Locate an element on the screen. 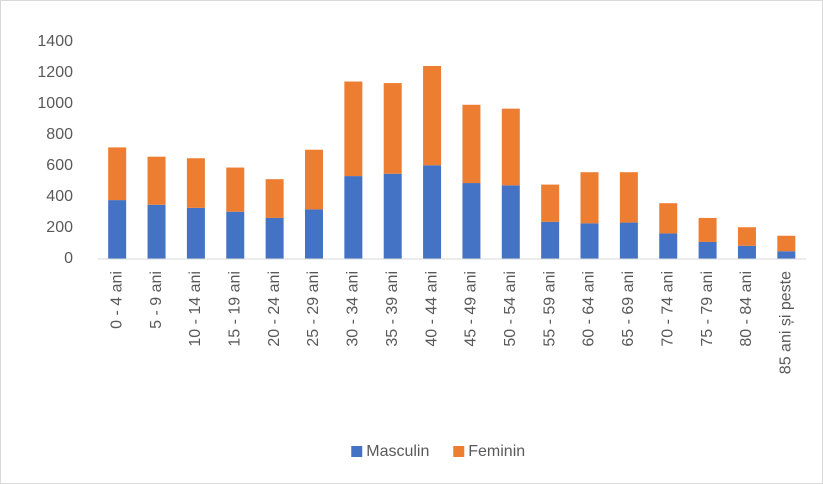 The width and height of the screenshot is (823, 484). x-tick-label: 60 - 64 ani is located at coordinates (589, 309).